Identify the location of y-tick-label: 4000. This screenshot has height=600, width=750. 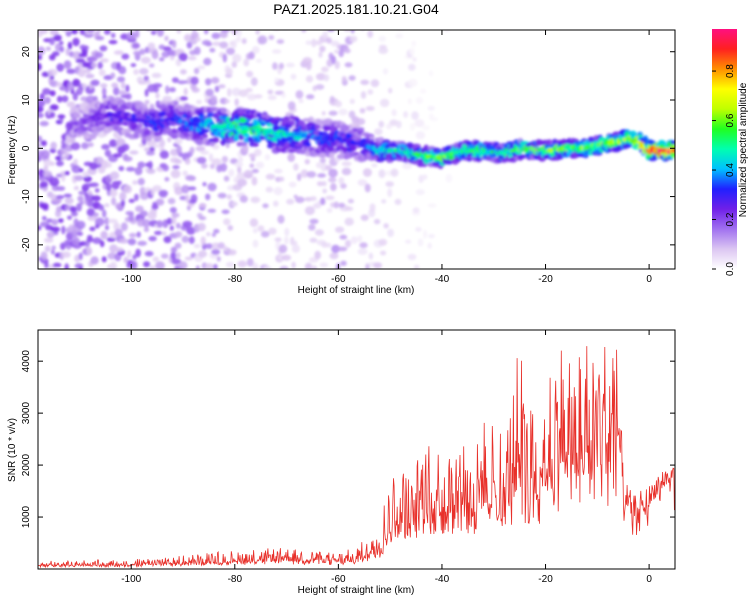
(26, 361).